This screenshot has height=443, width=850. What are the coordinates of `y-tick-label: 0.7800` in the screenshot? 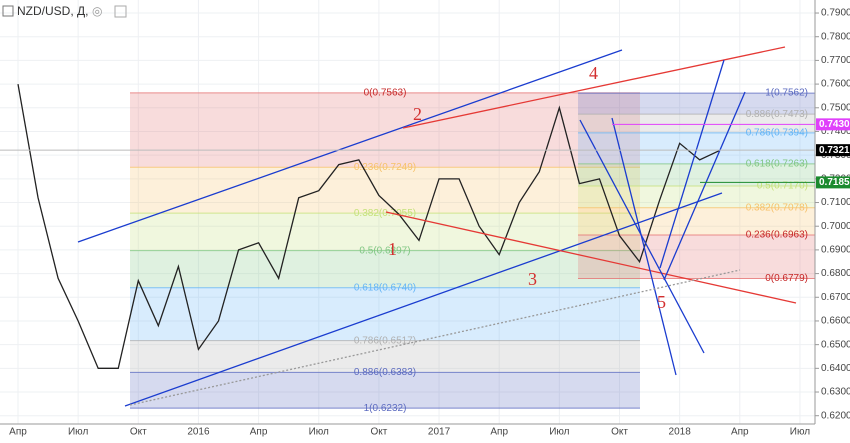 It's located at (835, 36).